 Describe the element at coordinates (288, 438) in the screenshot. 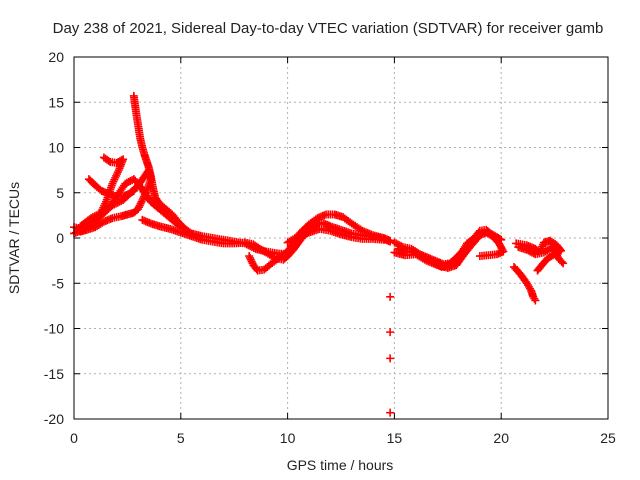

I see `x-tick-label: 10` at that location.